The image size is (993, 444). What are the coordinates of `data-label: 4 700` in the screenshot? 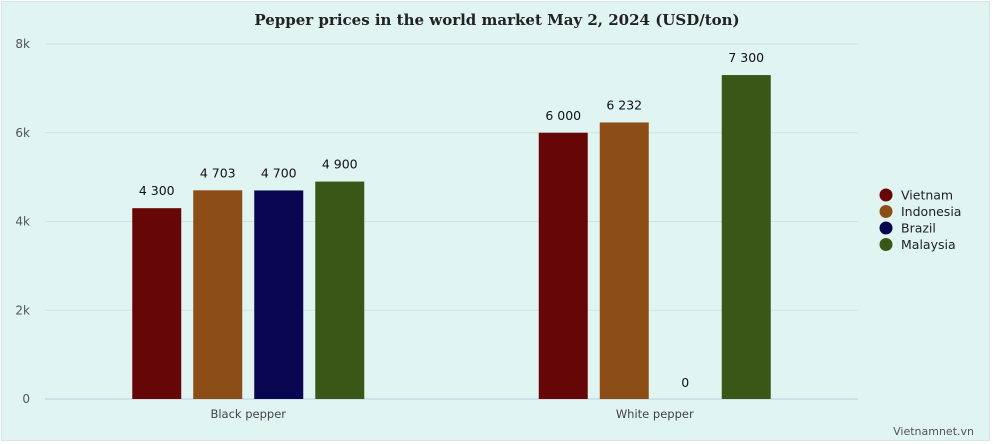 It's located at (279, 172).